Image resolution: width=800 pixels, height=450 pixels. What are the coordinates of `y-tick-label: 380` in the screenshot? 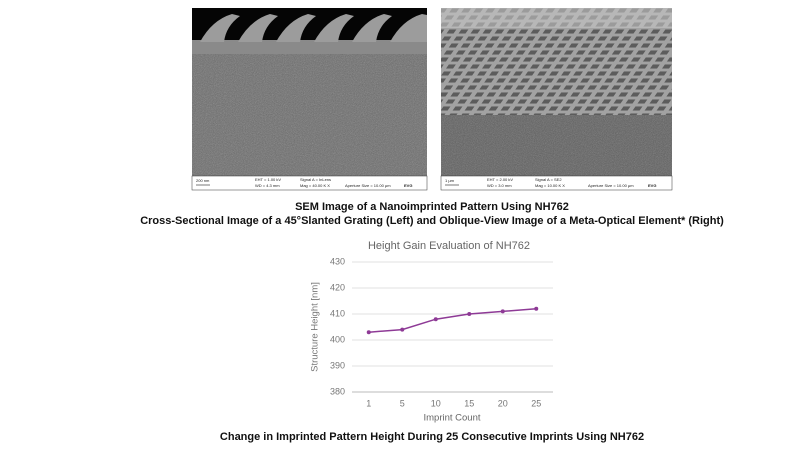 It's located at (337, 391).